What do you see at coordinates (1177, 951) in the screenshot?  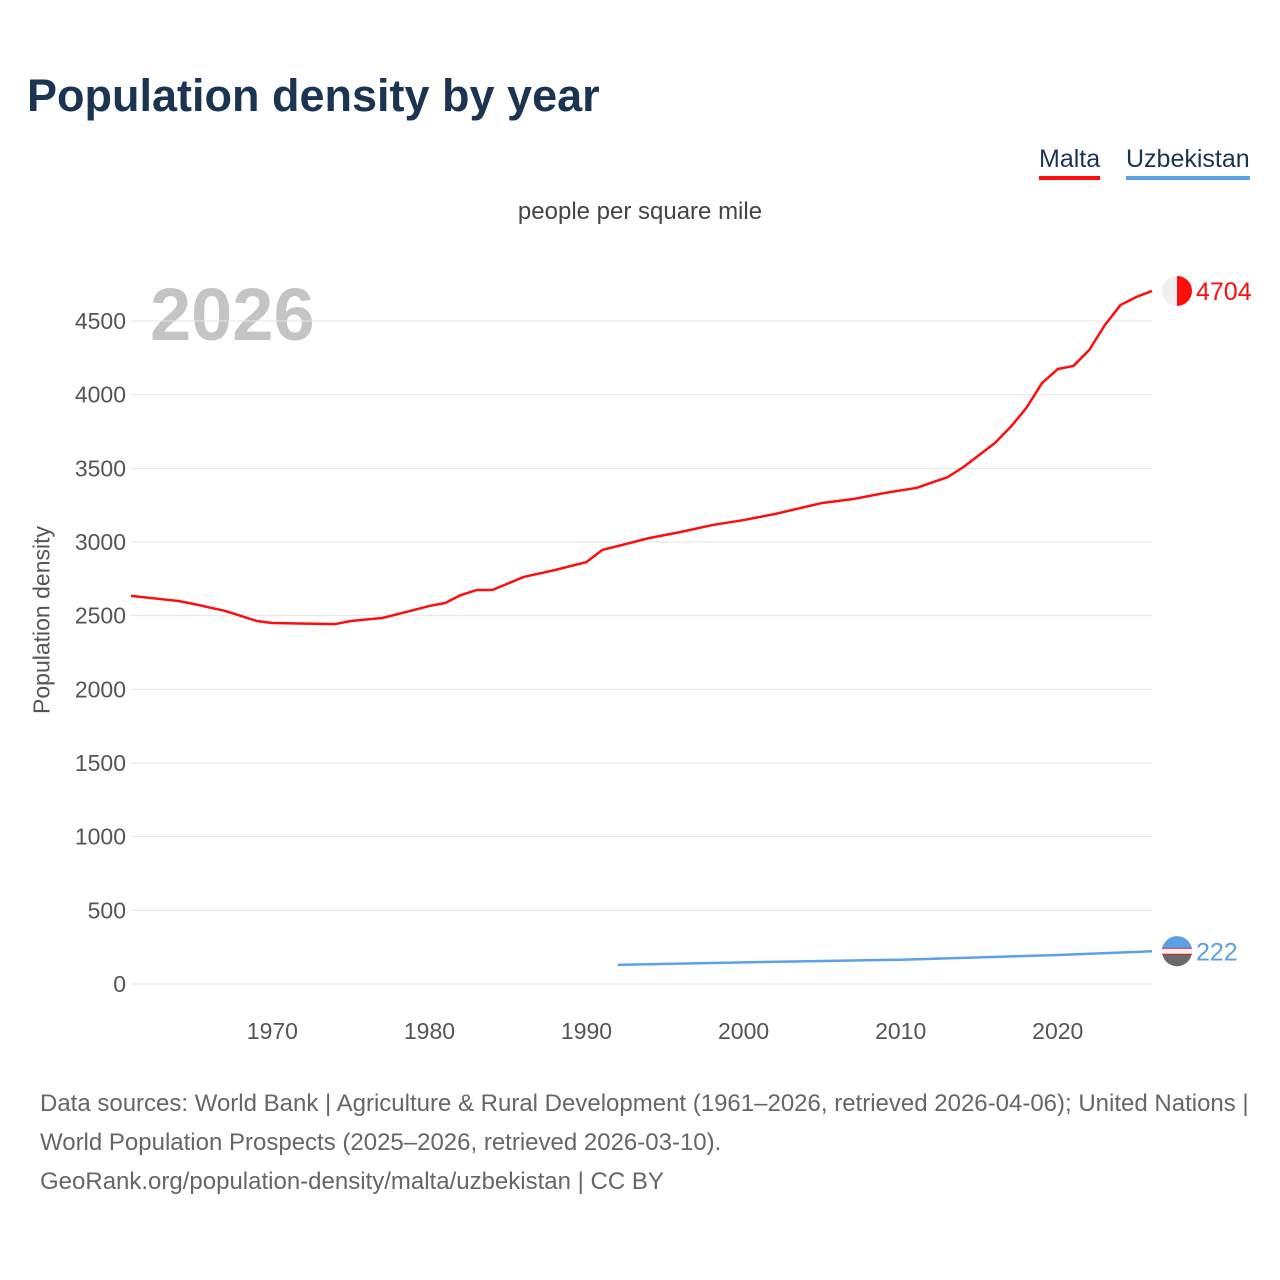 I see `uzbekistan-flag-white` at bounding box center [1177, 951].